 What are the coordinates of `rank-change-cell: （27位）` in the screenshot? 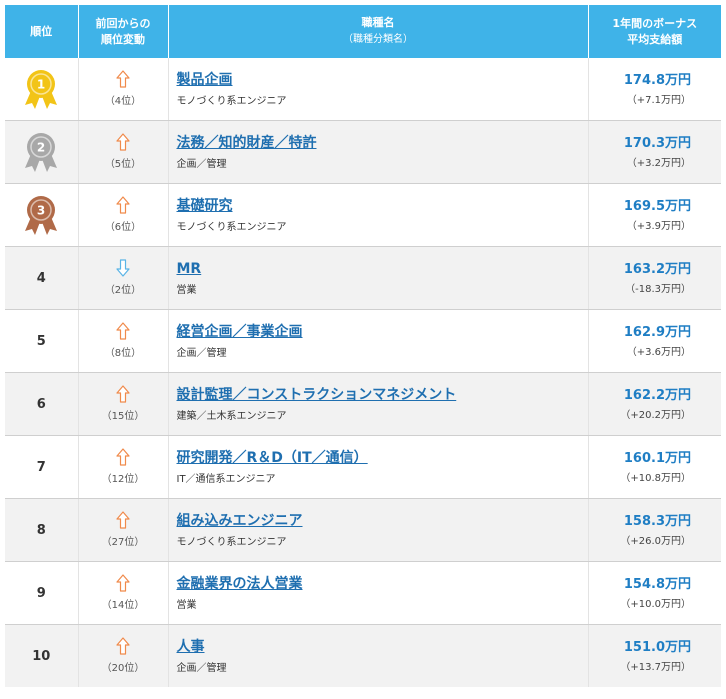 It's located at (123, 530).